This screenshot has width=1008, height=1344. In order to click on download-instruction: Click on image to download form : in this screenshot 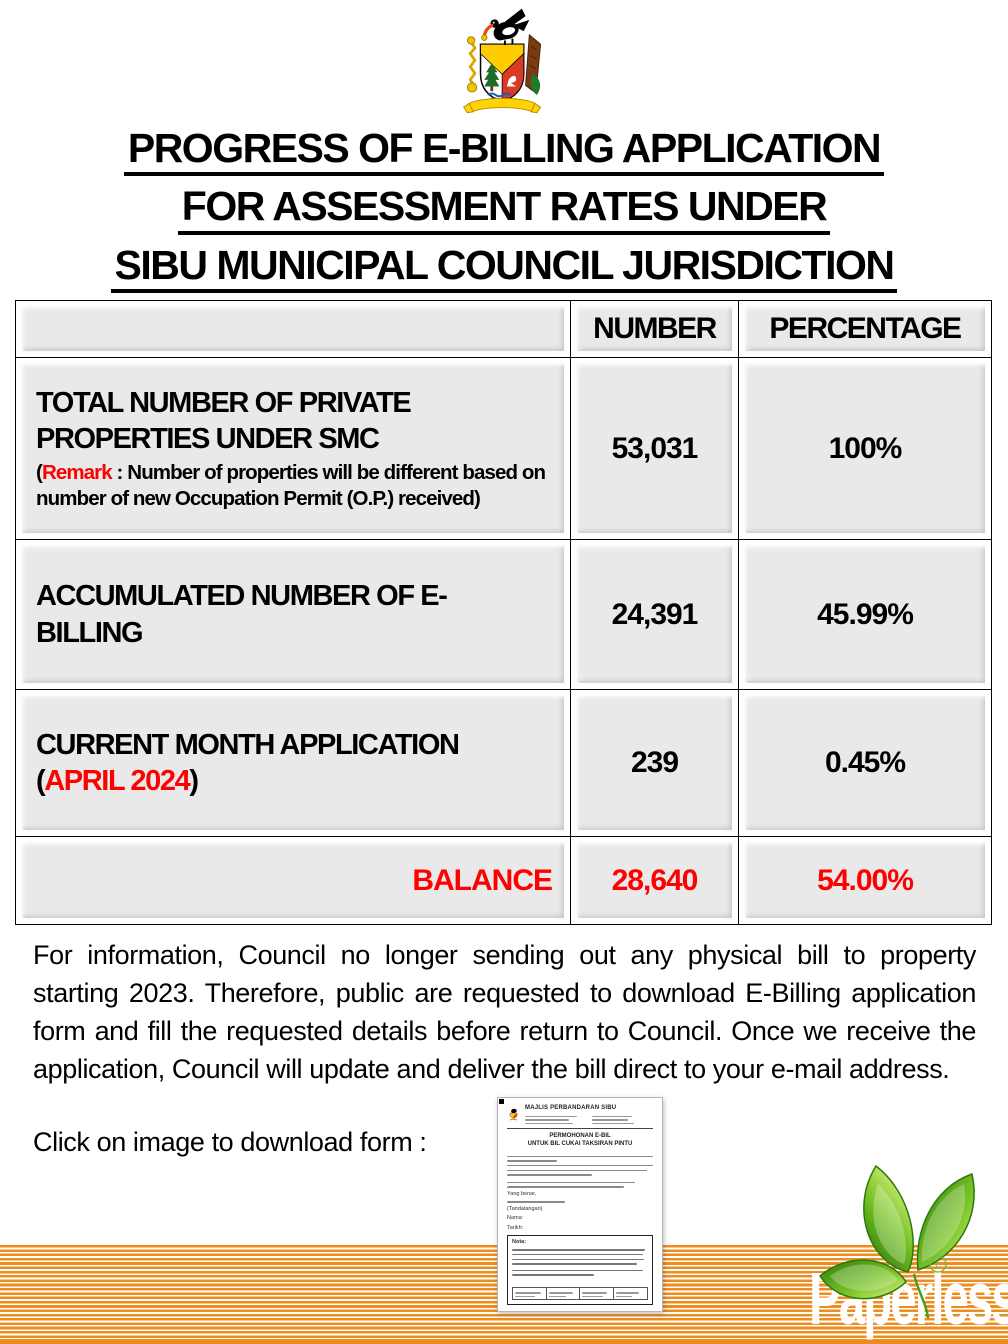, I will do `click(230, 1142)`.